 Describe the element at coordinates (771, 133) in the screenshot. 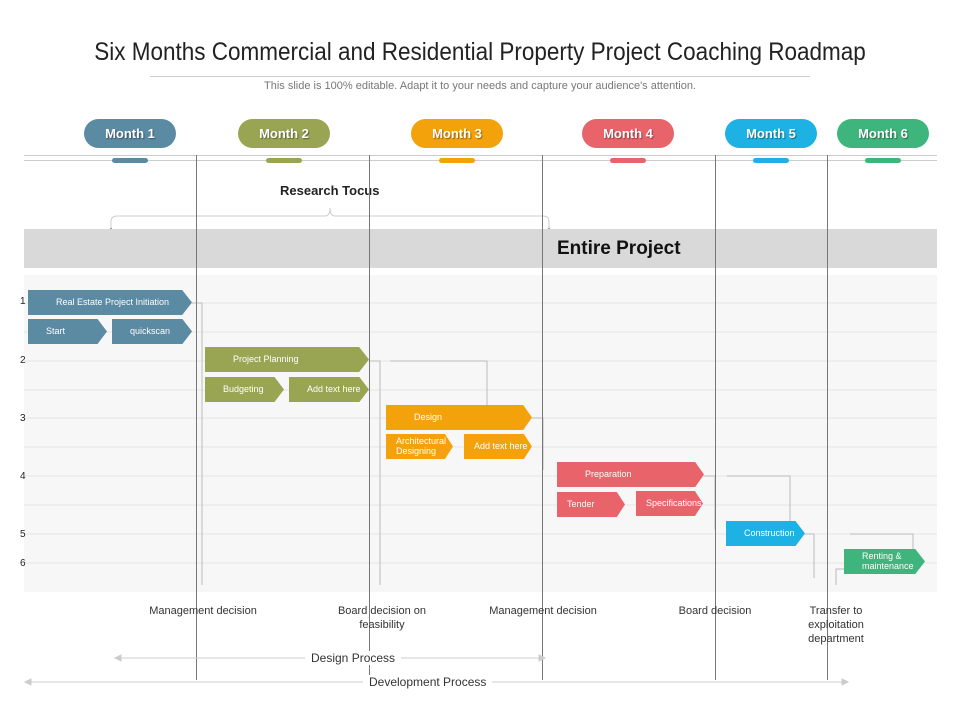

I see `month-pill-5: Month 5` at that location.